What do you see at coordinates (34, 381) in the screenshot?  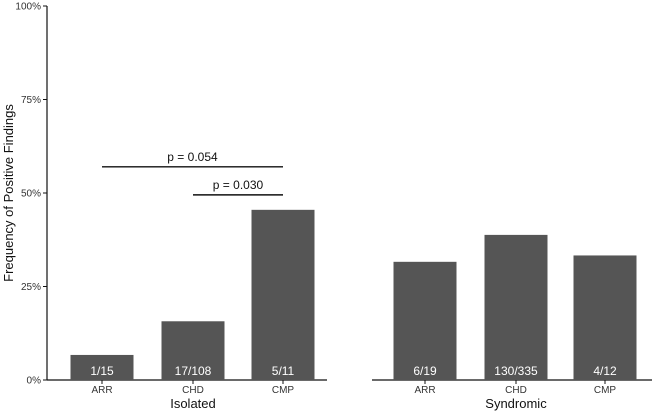 I see `y-tick-label: 0%` at bounding box center [34, 381].